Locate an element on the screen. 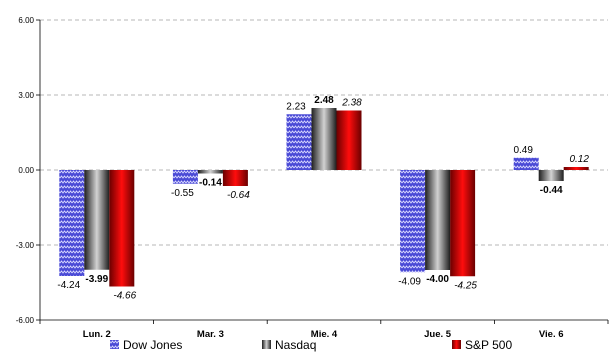  data-label: -4.66 is located at coordinates (124, 296).